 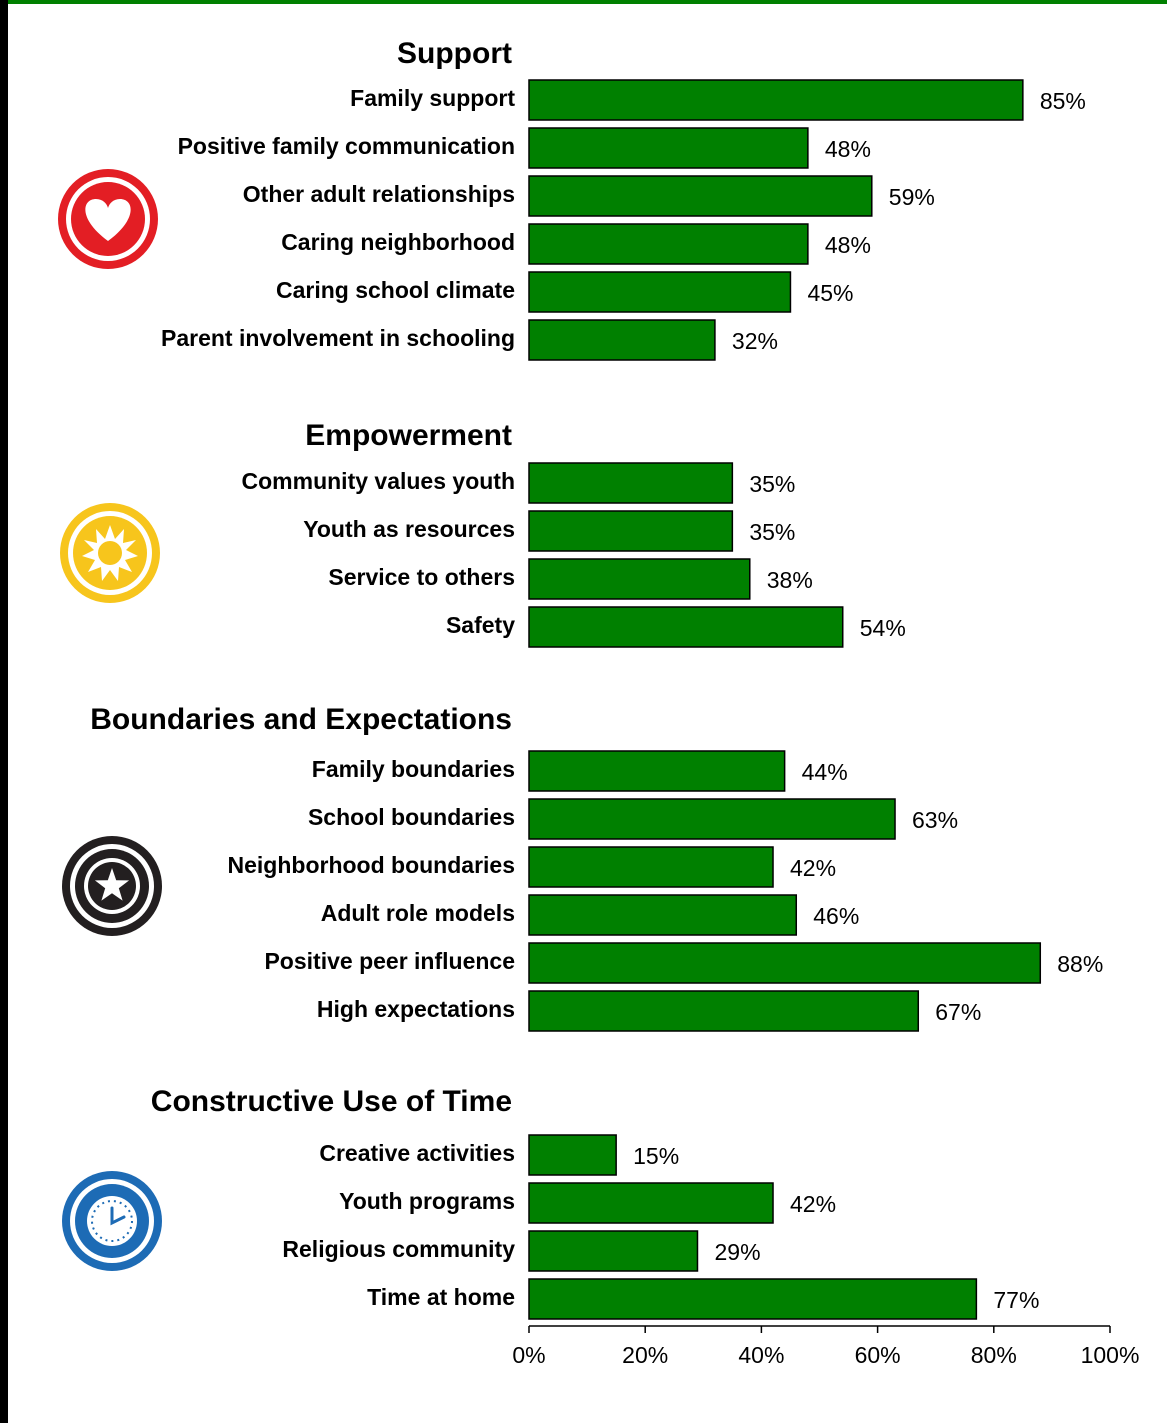 What do you see at coordinates (379, 194) in the screenshot?
I see `category-label: Other adult relationships` at bounding box center [379, 194].